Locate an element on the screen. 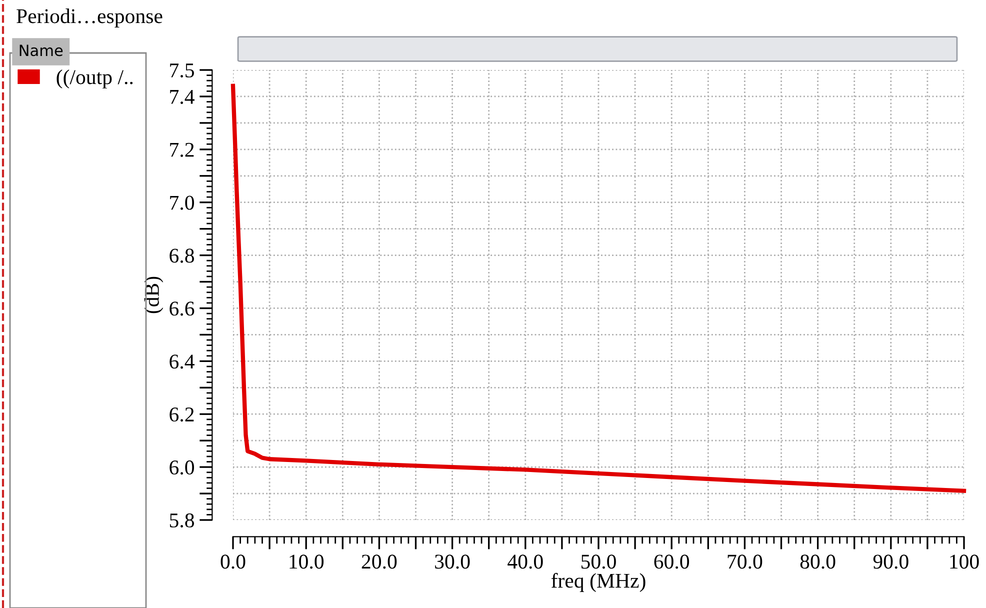 The height and width of the screenshot is (608, 986). y-tick-label: 6.6 is located at coordinates (182, 309).